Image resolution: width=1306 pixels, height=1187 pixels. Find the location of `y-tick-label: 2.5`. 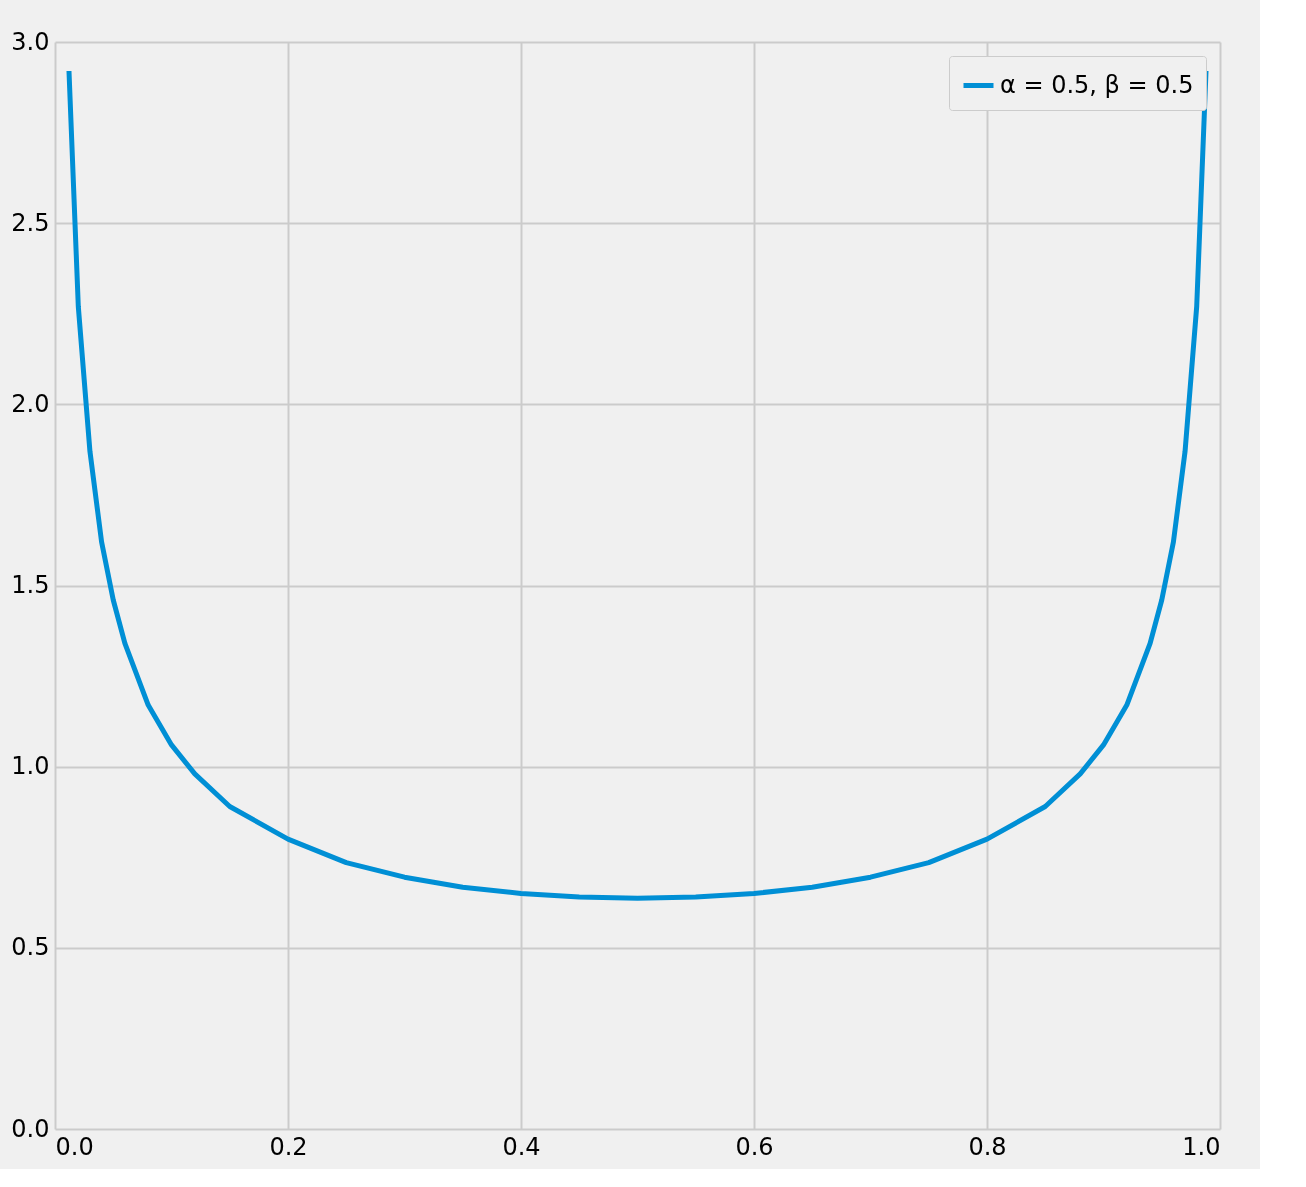

y-tick-label: 2.5 is located at coordinates (30, 222).